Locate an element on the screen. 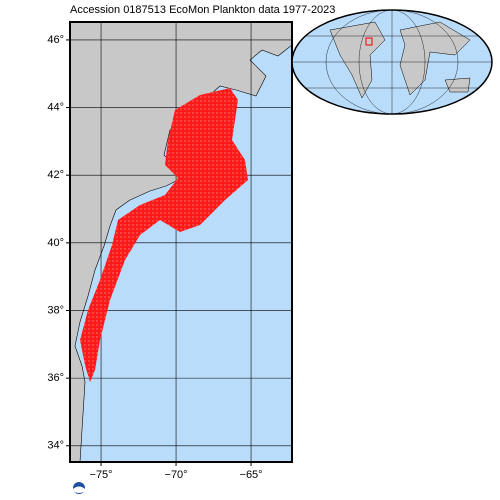 The height and width of the screenshot is (500, 500). noaa-logo is located at coordinates (79, 488).